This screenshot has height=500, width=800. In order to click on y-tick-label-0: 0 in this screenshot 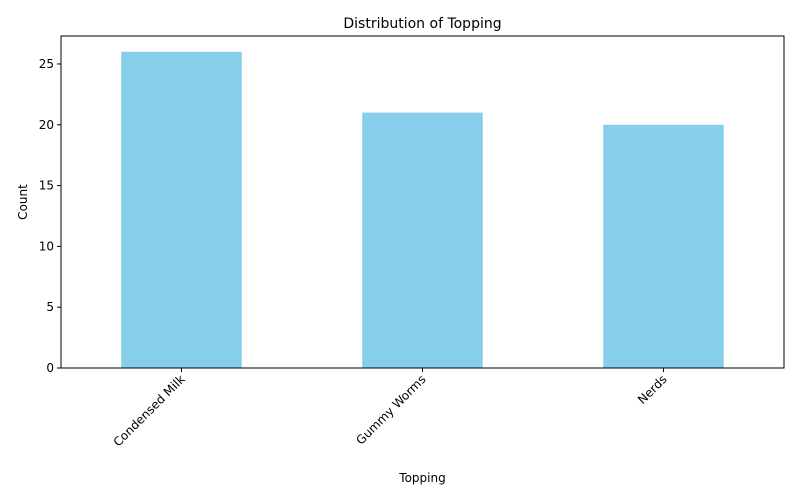, I will do `click(50, 368)`.